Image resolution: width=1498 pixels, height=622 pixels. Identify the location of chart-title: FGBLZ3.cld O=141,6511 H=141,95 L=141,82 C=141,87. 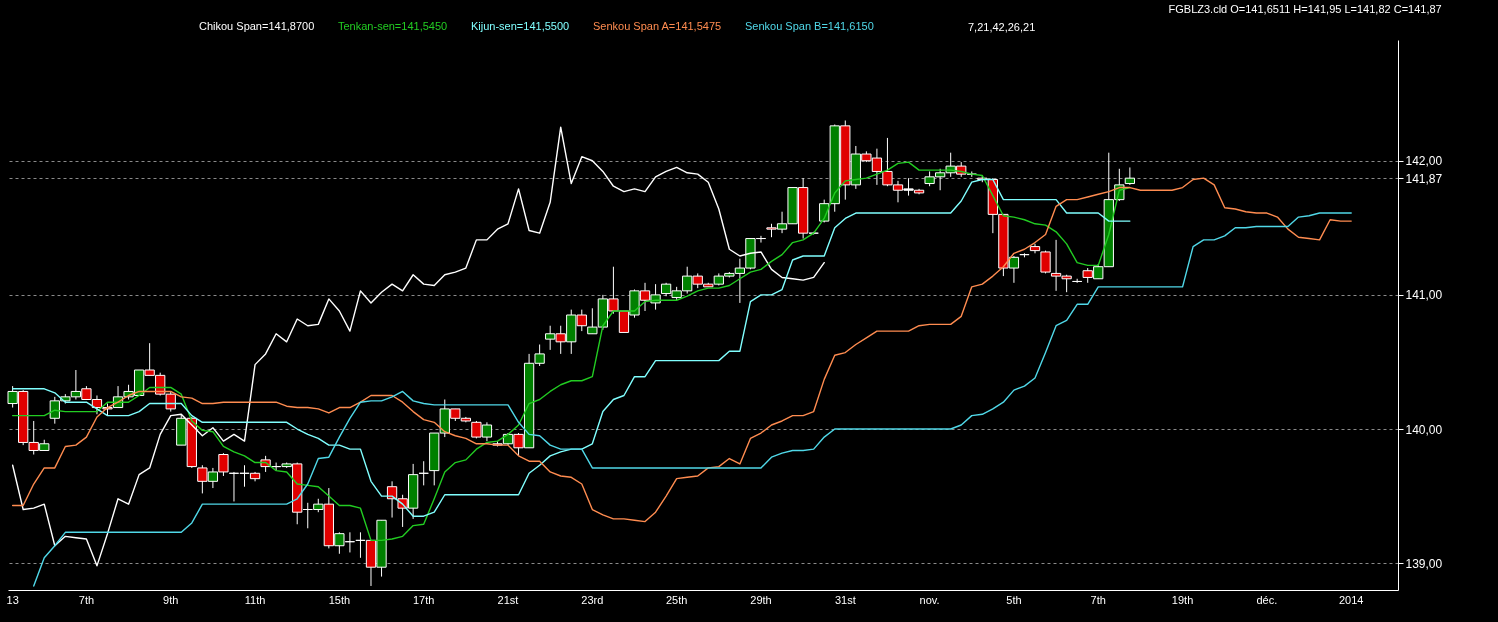
(1305, 9).